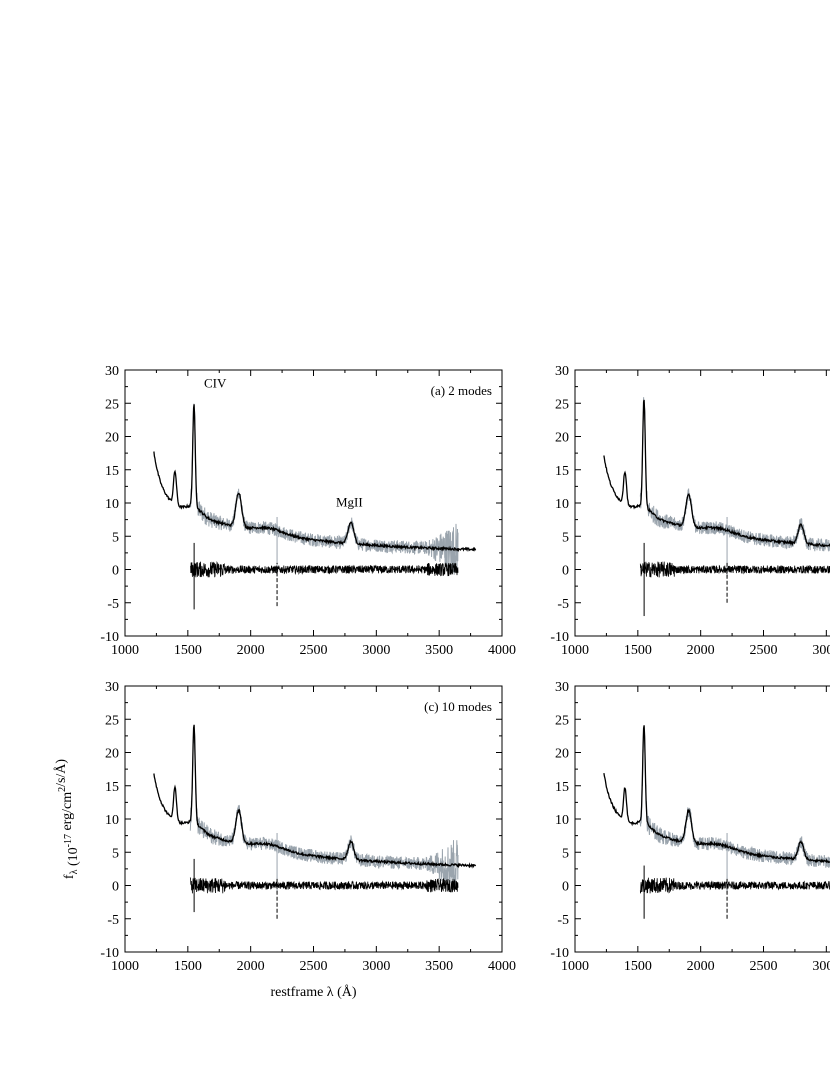 The width and height of the screenshot is (830, 1075). What do you see at coordinates (313, 992) in the screenshot?
I see `x-axis-label: restframe λ (Å)` at bounding box center [313, 992].